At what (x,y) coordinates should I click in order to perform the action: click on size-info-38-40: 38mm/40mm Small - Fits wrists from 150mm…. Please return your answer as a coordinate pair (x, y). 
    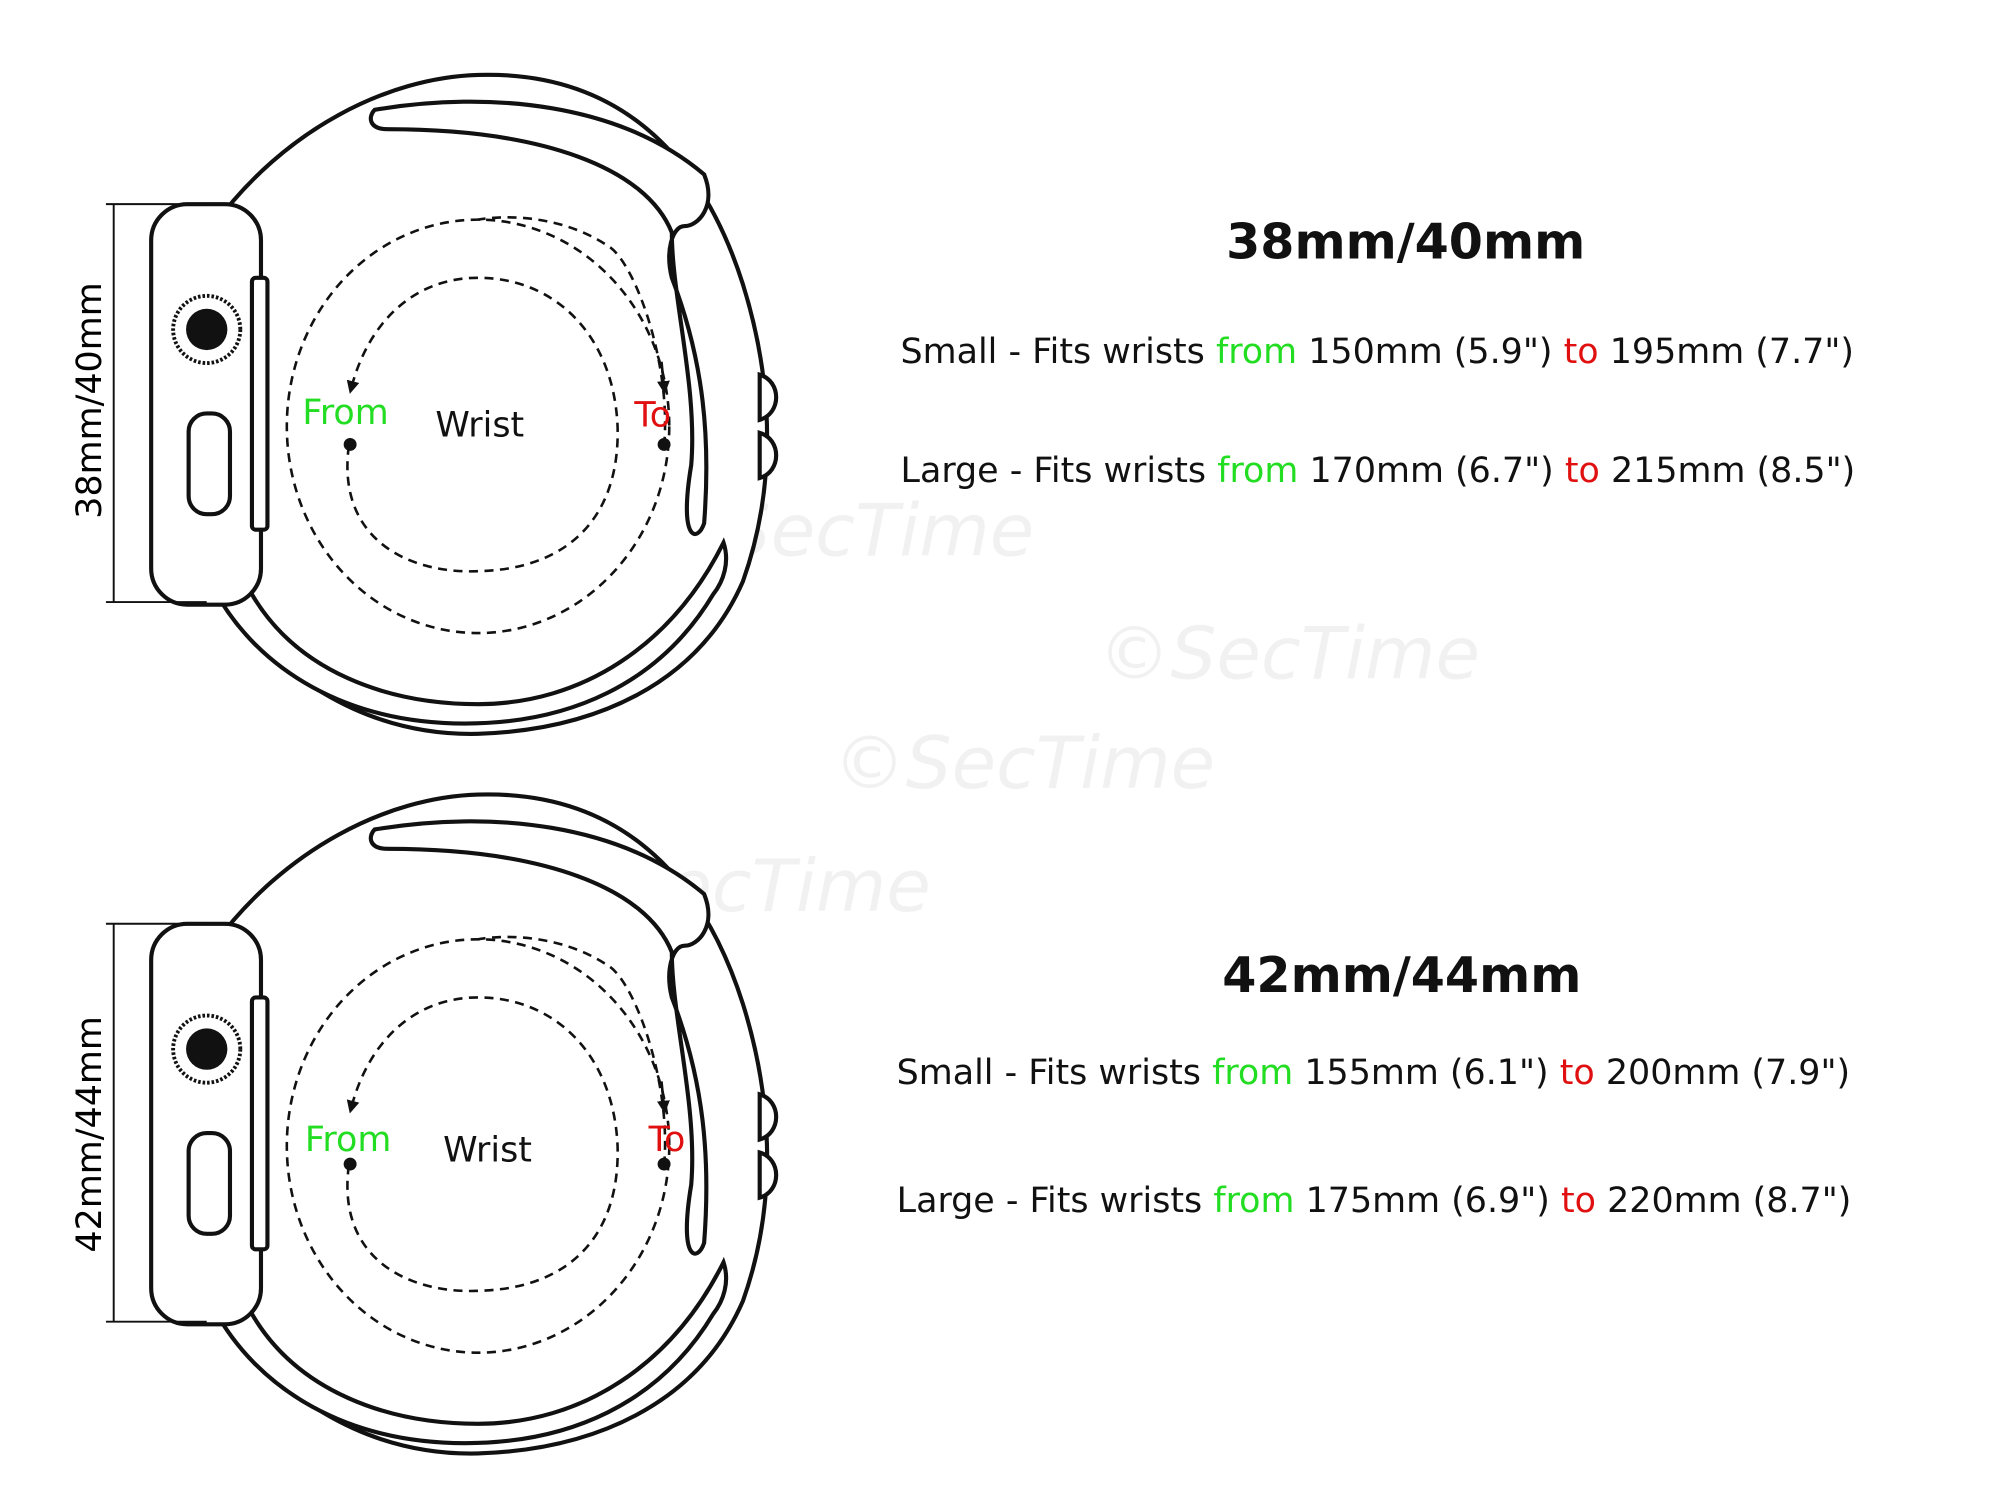
    Looking at the image, I should click on (1378, 351).